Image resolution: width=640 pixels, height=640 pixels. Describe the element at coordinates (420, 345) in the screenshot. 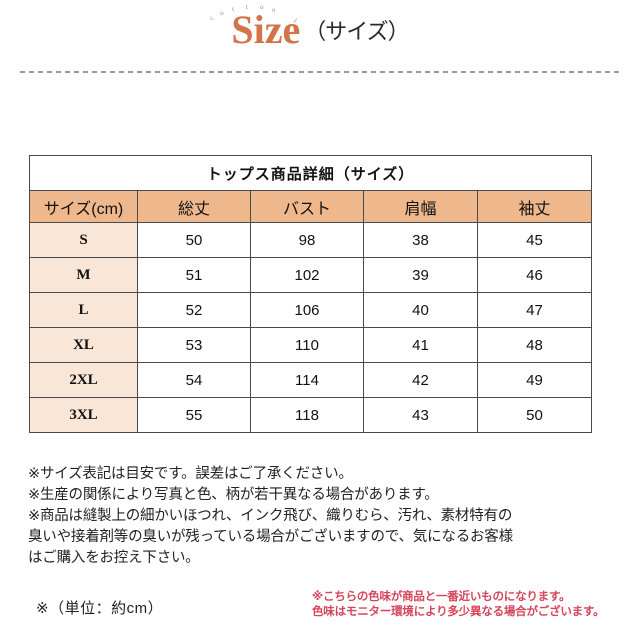

I see `cell-xl-shoulder: 41` at that location.